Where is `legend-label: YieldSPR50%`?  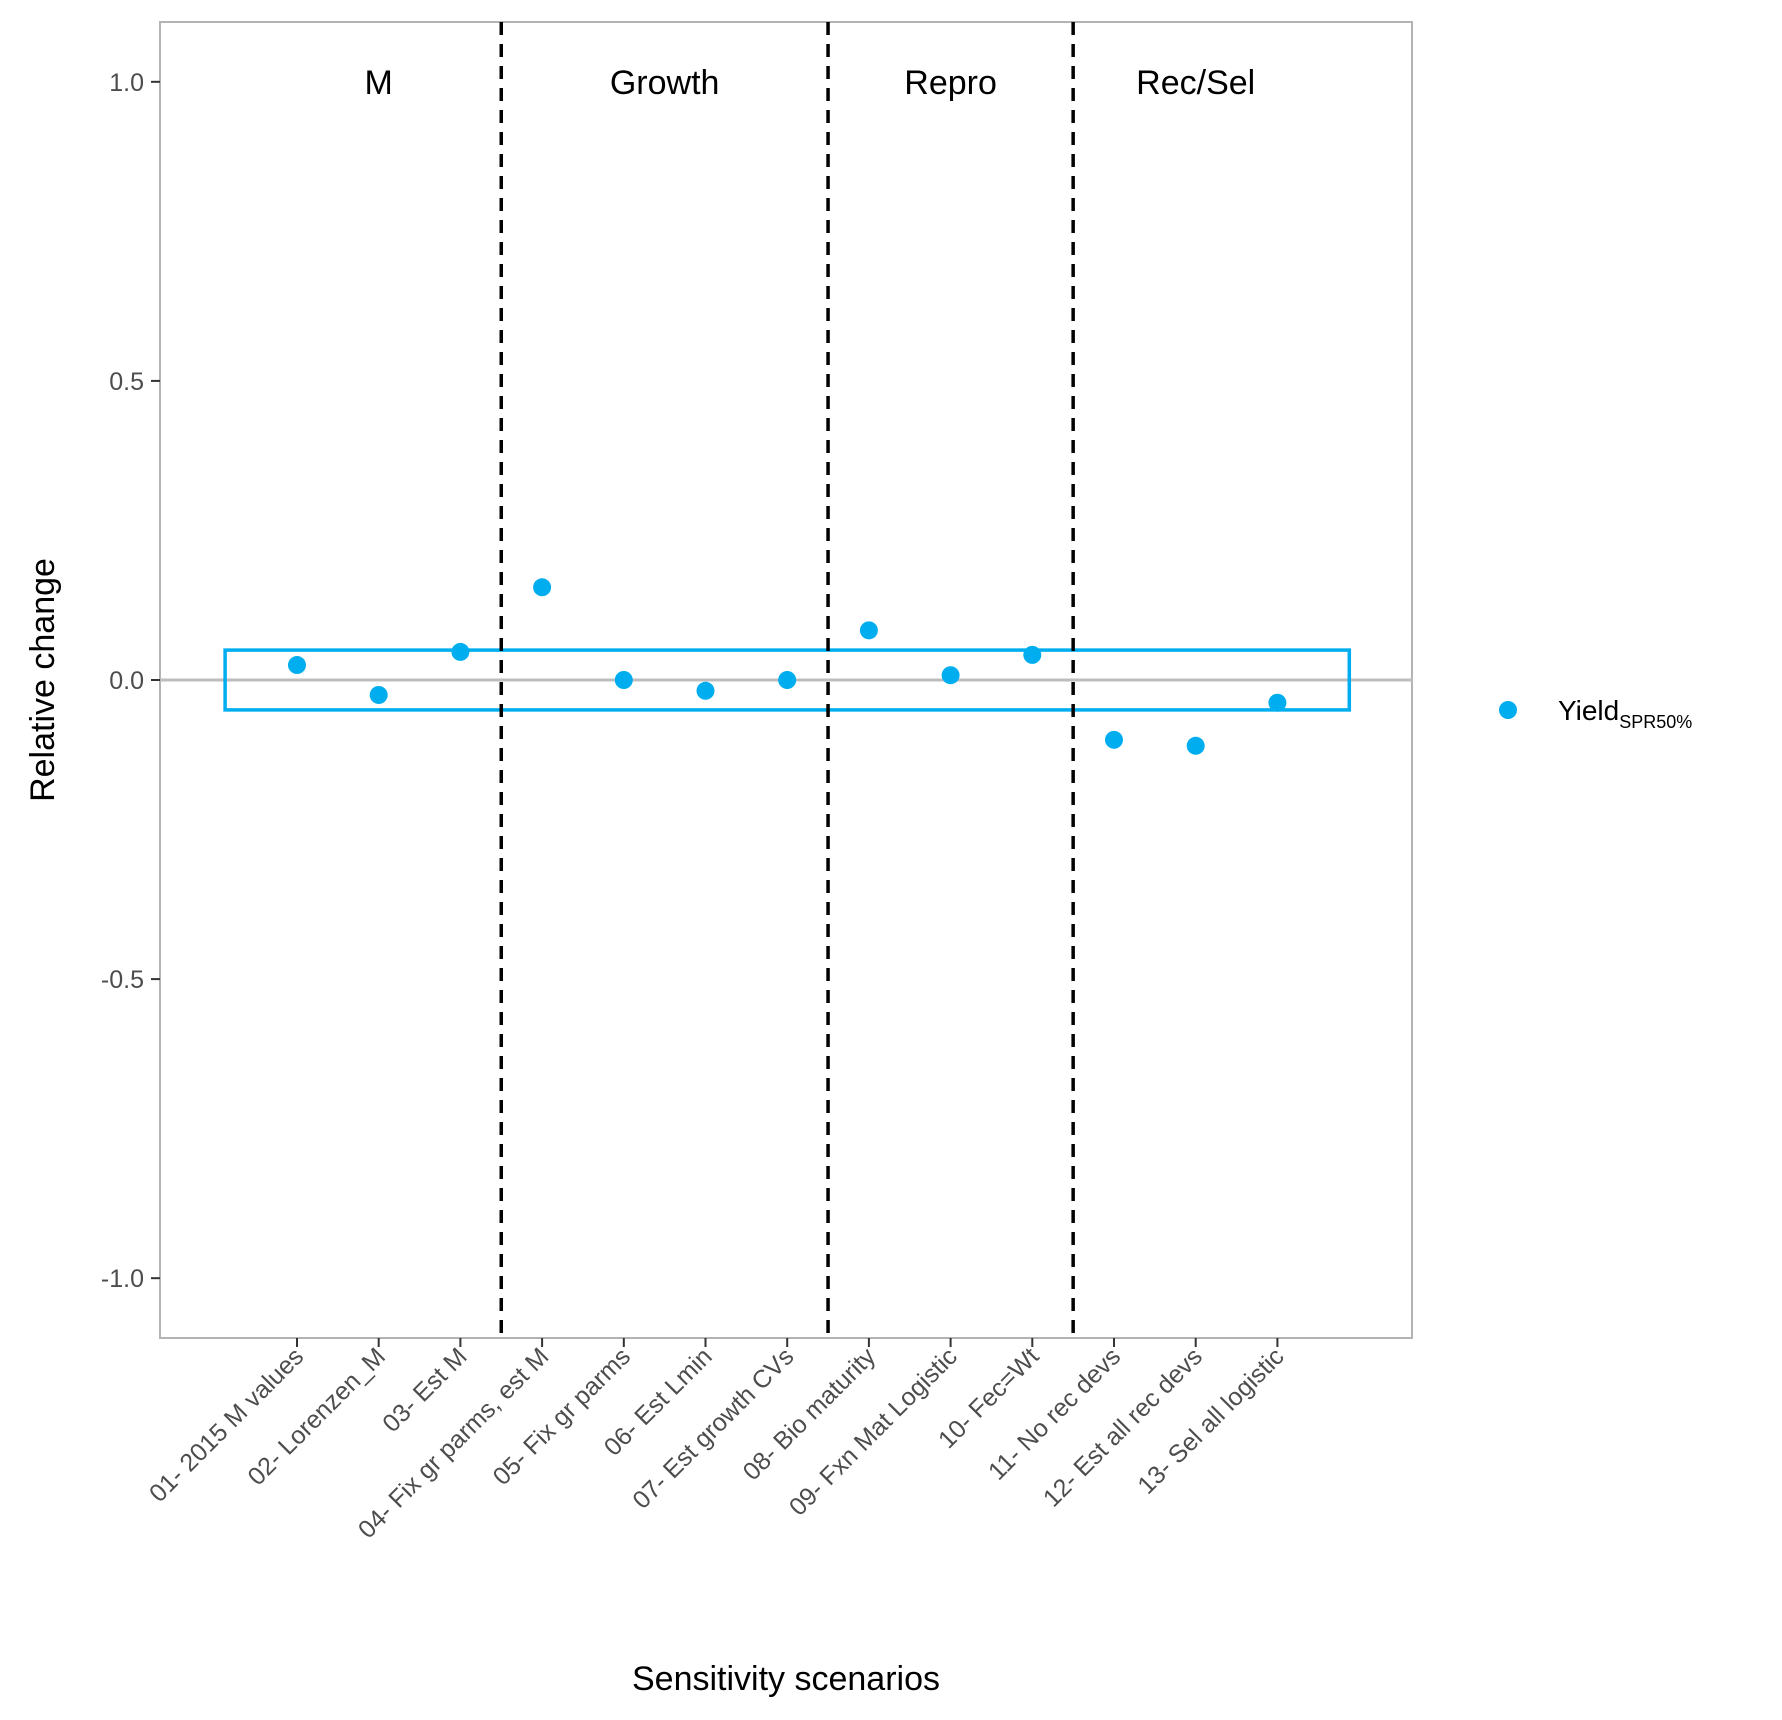
legend-label: YieldSPR50% is located at coordinates (1625, 713).